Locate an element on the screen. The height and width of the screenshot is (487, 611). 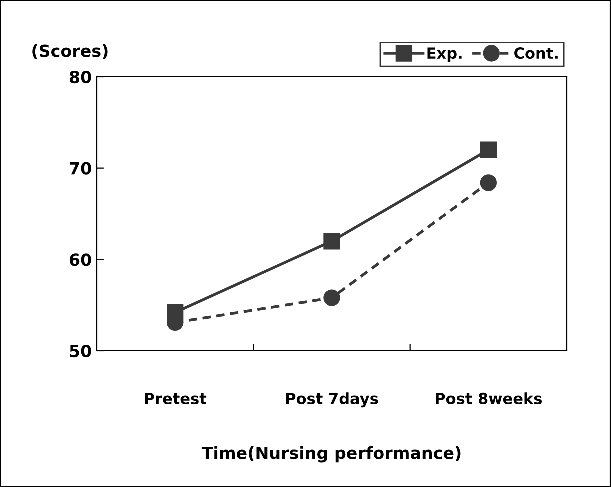
x-tick-label: Post 7days is located at coordinates (332, 400).